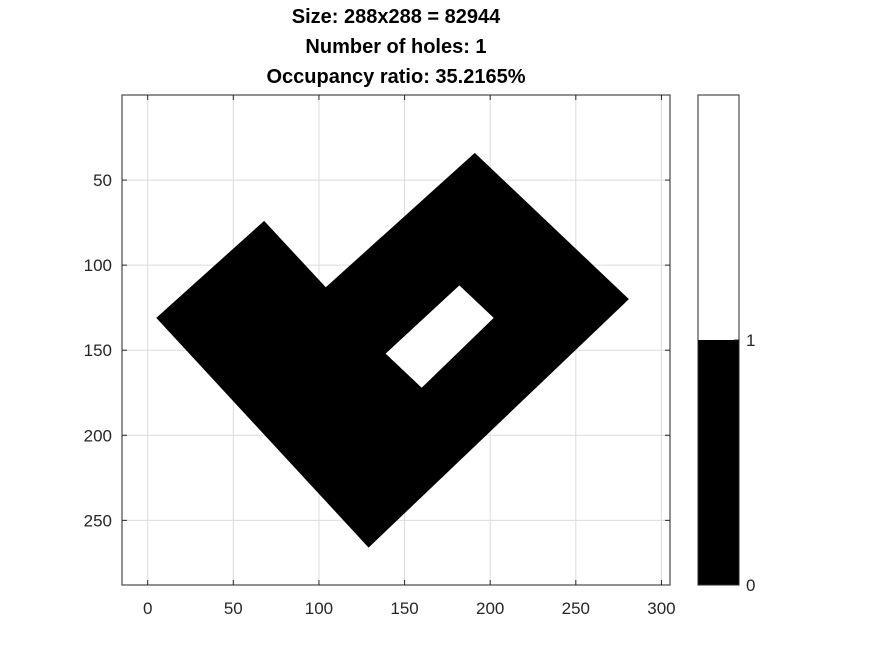 This screenshot has width=875, height=656. I want to click on colorbar: 01, so click(726, 344).